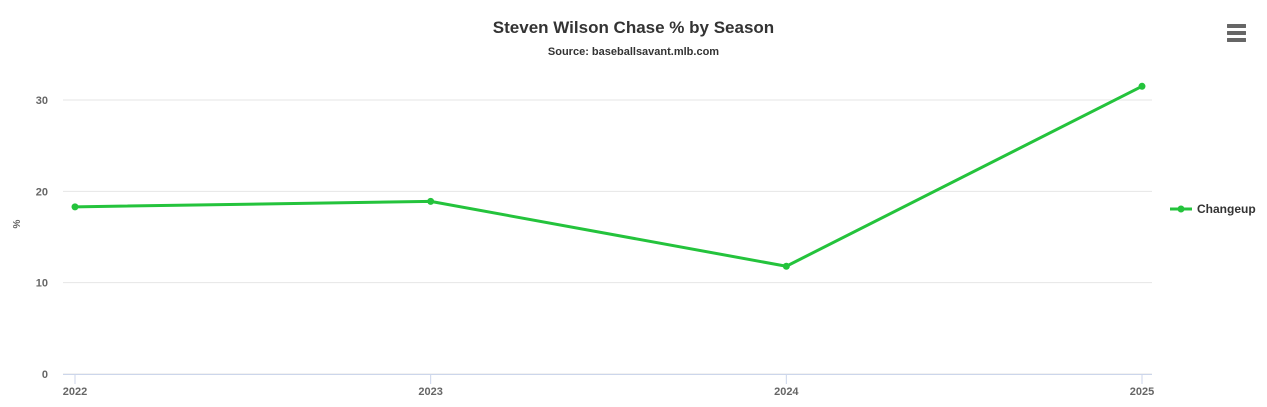  I want to click on y-axis-tick-label: 20, so click(42, 192).